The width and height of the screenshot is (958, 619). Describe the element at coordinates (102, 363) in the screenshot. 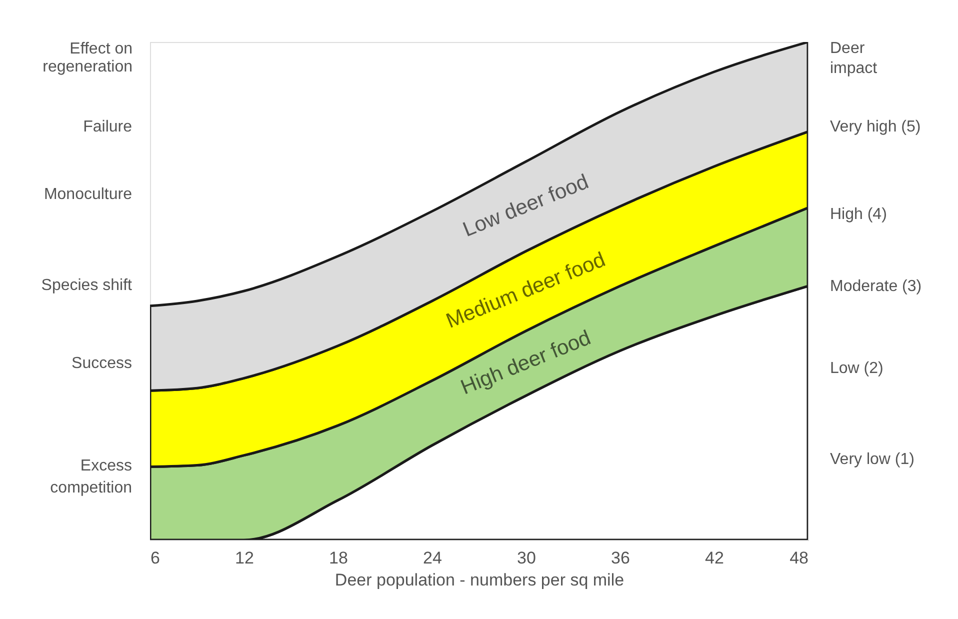

I see `text: Success` at that location.